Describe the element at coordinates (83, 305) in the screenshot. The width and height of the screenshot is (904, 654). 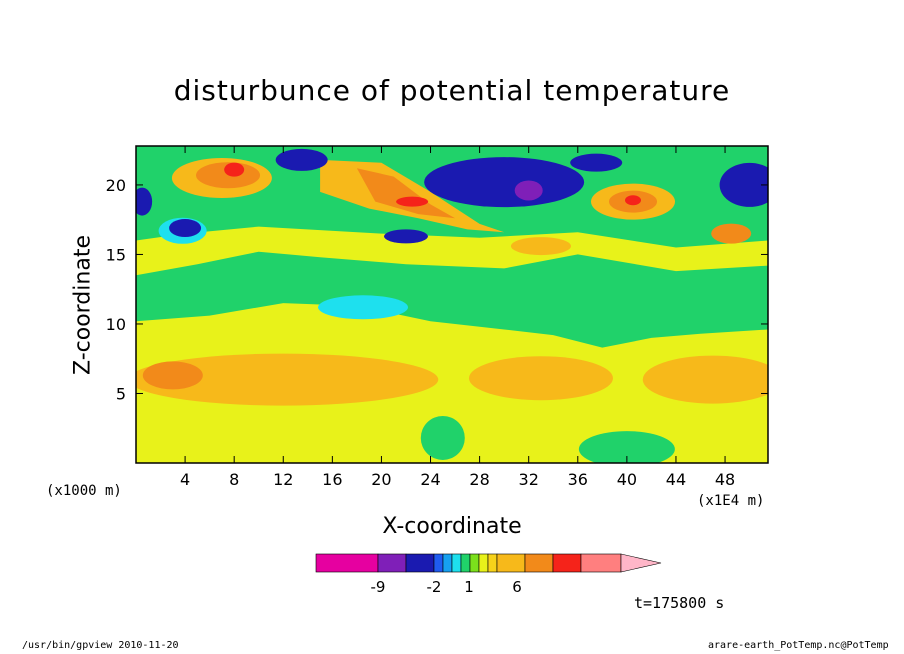
I see `y-axis-label: Z-coordinate` at that location.